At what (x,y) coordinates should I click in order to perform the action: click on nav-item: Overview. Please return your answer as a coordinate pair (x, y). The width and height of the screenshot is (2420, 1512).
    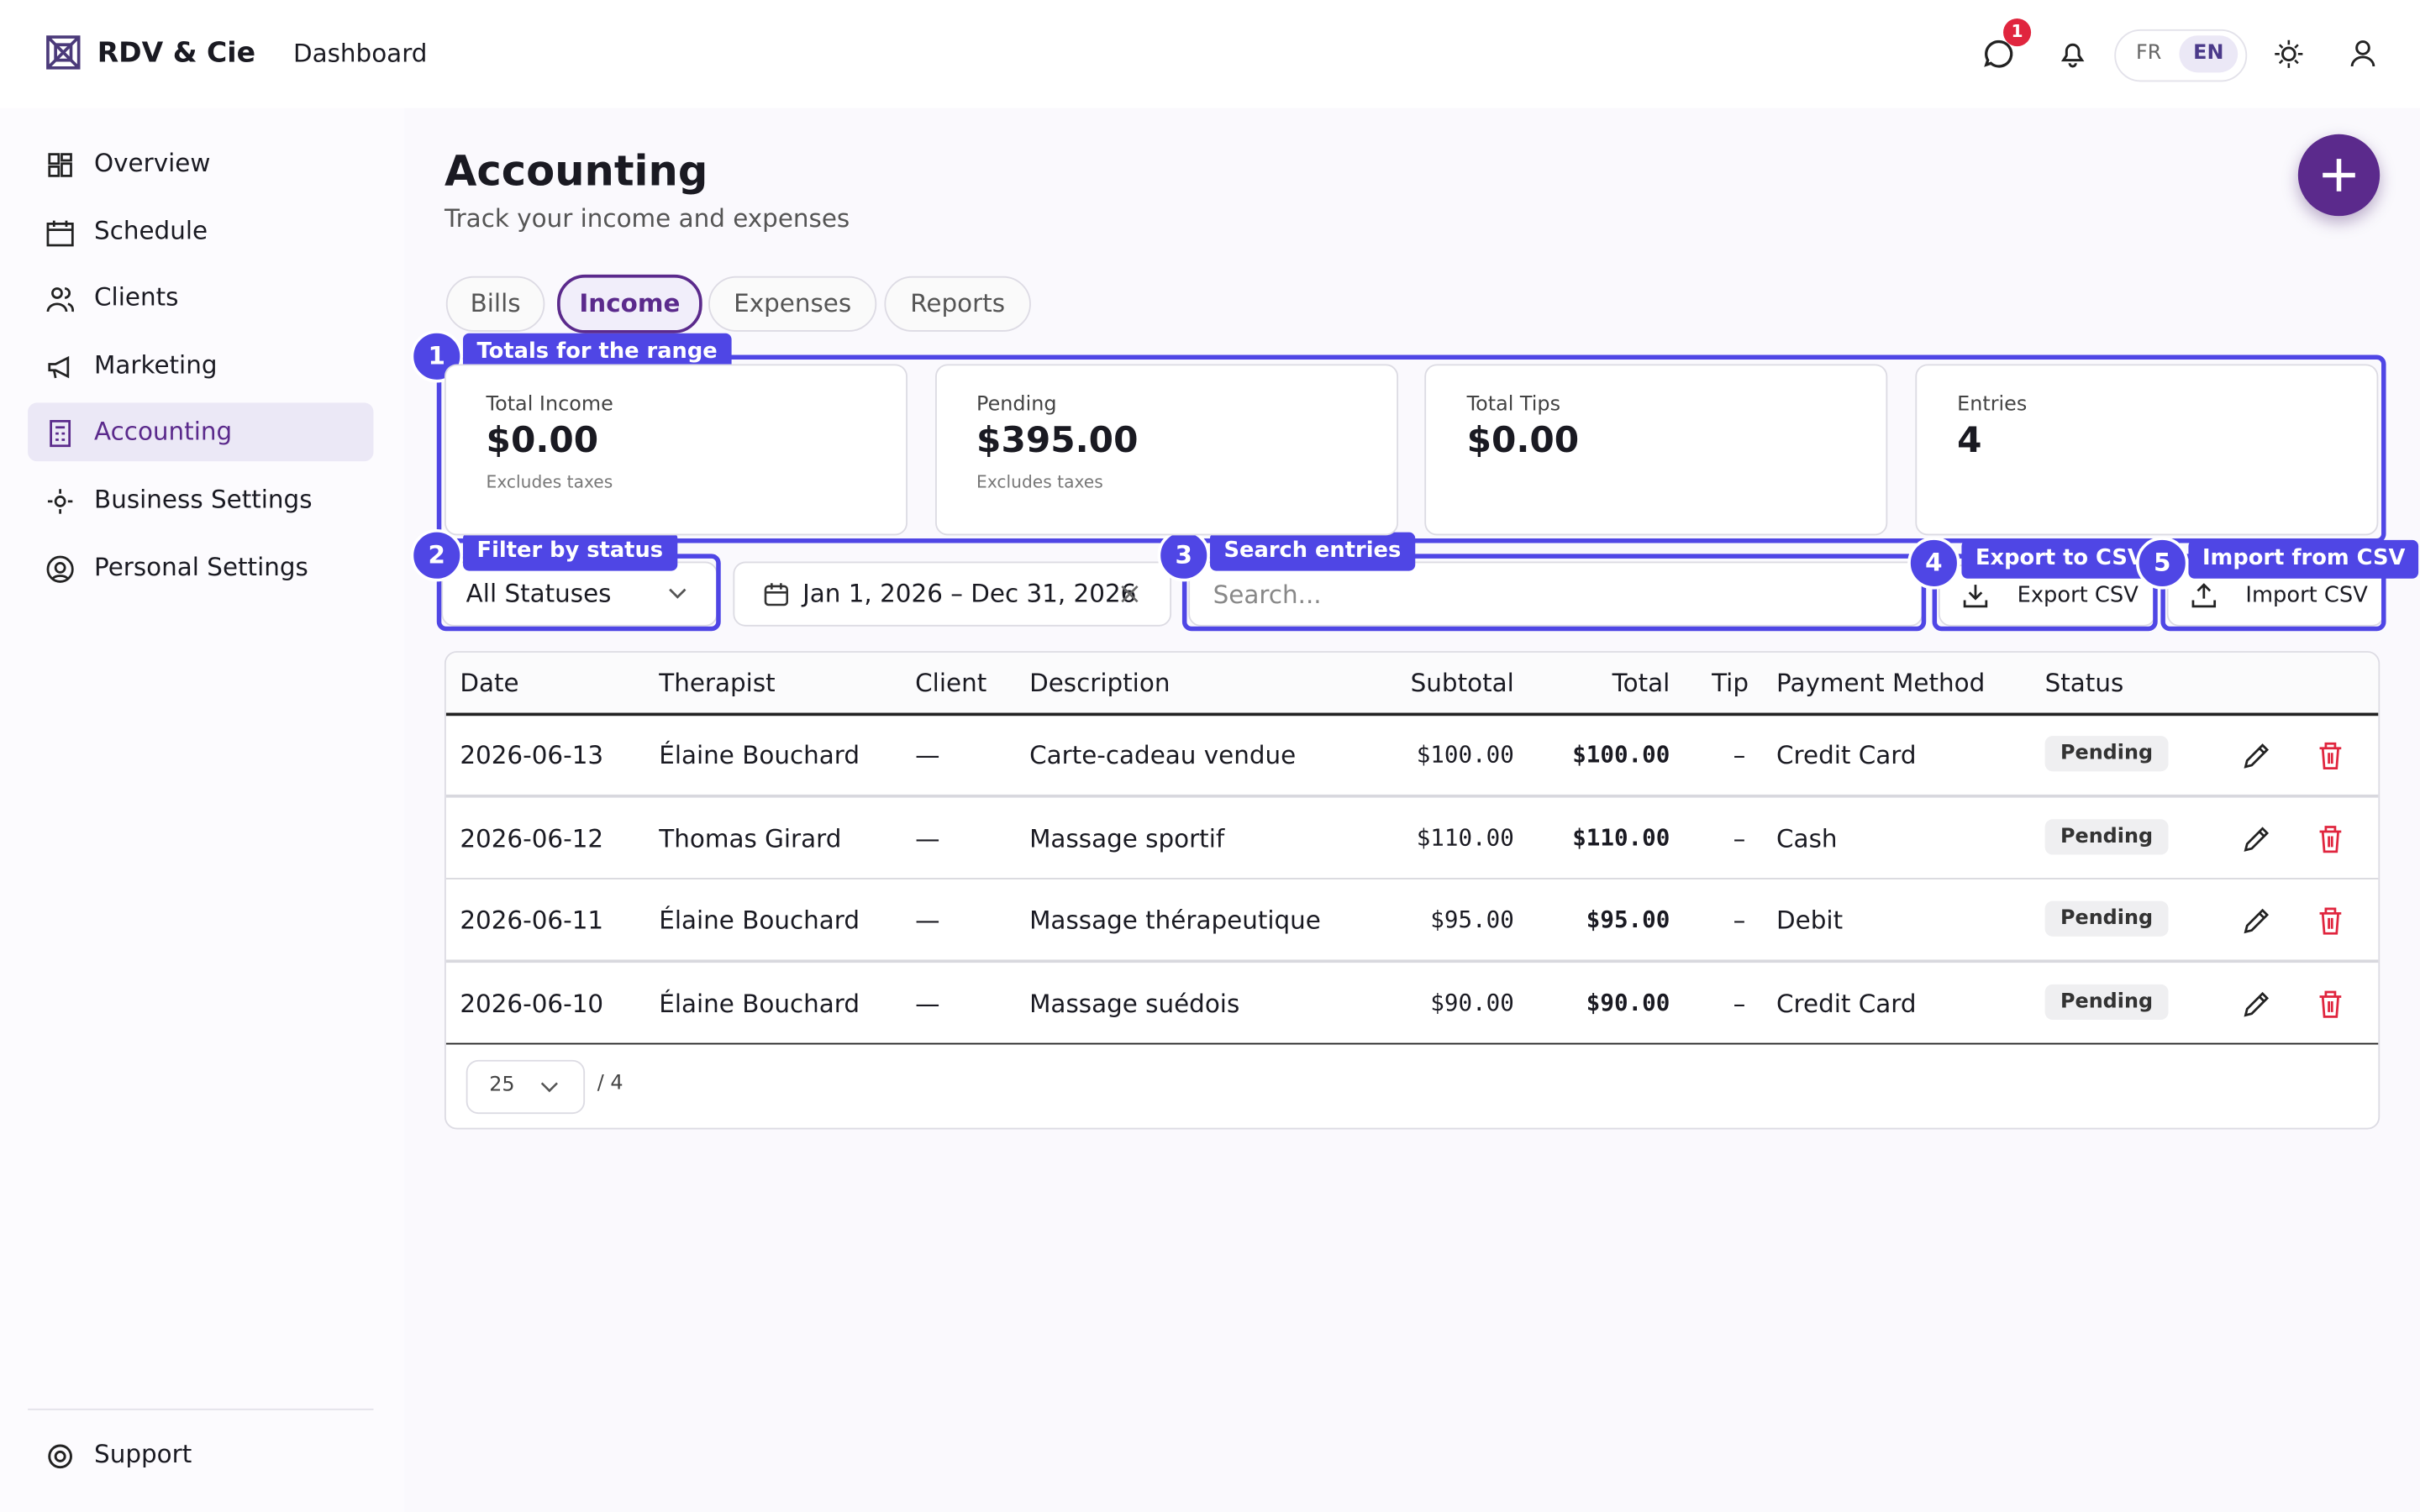
    Looking at the image, I should click on (200, 163).